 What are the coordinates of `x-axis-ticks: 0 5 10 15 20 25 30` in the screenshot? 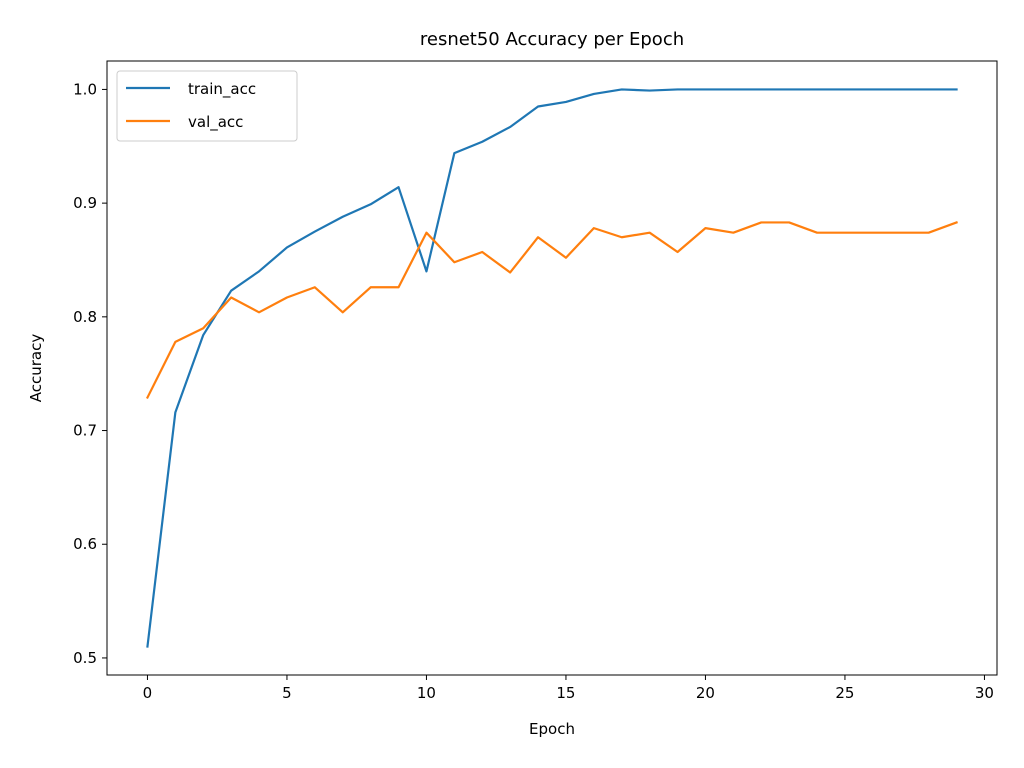 It's located at (568, 688).